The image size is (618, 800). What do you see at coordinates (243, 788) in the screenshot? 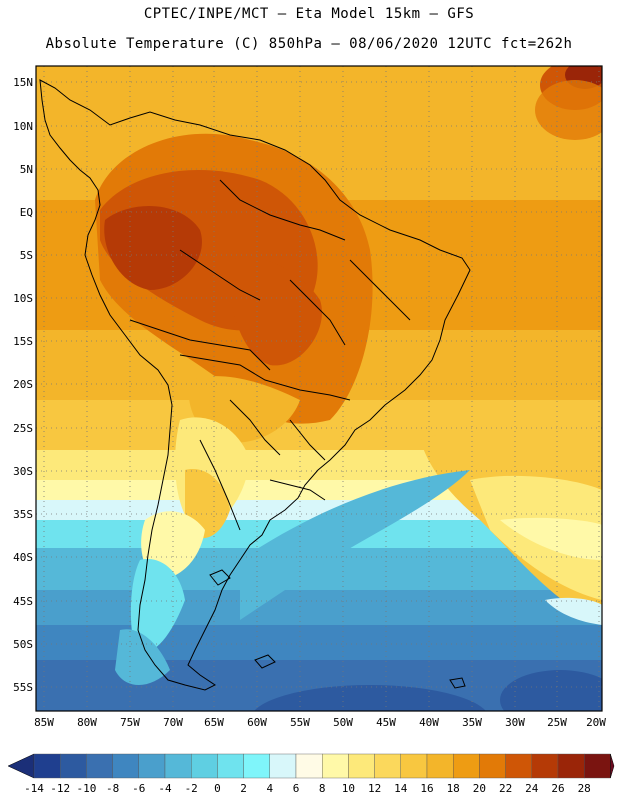
I see `colorbar-label: 2` at bounding box center [243, 788].